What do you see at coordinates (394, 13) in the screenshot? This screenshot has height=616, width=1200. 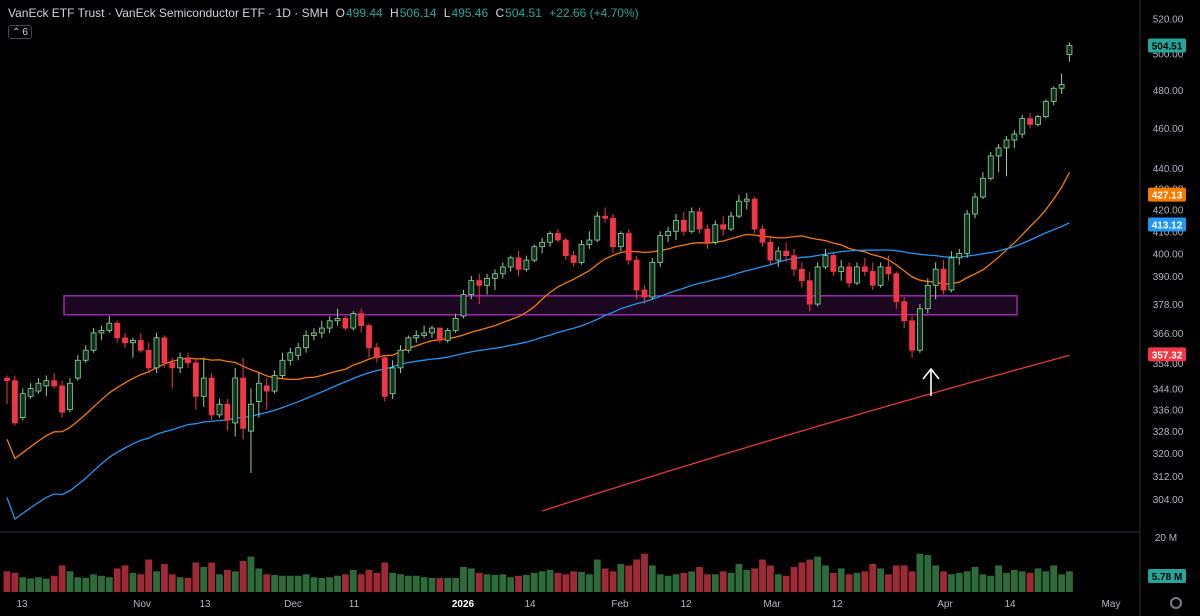 I see `high-label: H` at bounding box center [394, 13].